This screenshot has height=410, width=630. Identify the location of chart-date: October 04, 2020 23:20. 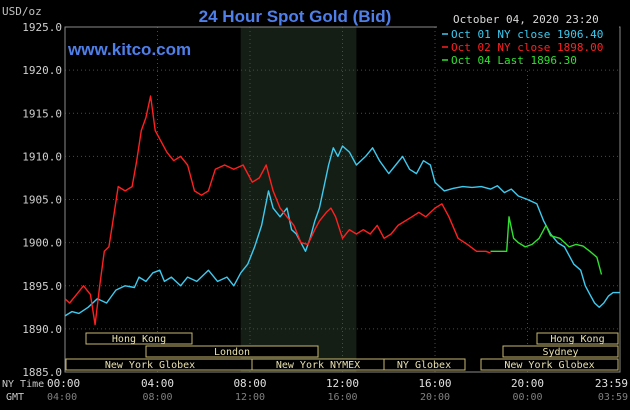
(526, 19).